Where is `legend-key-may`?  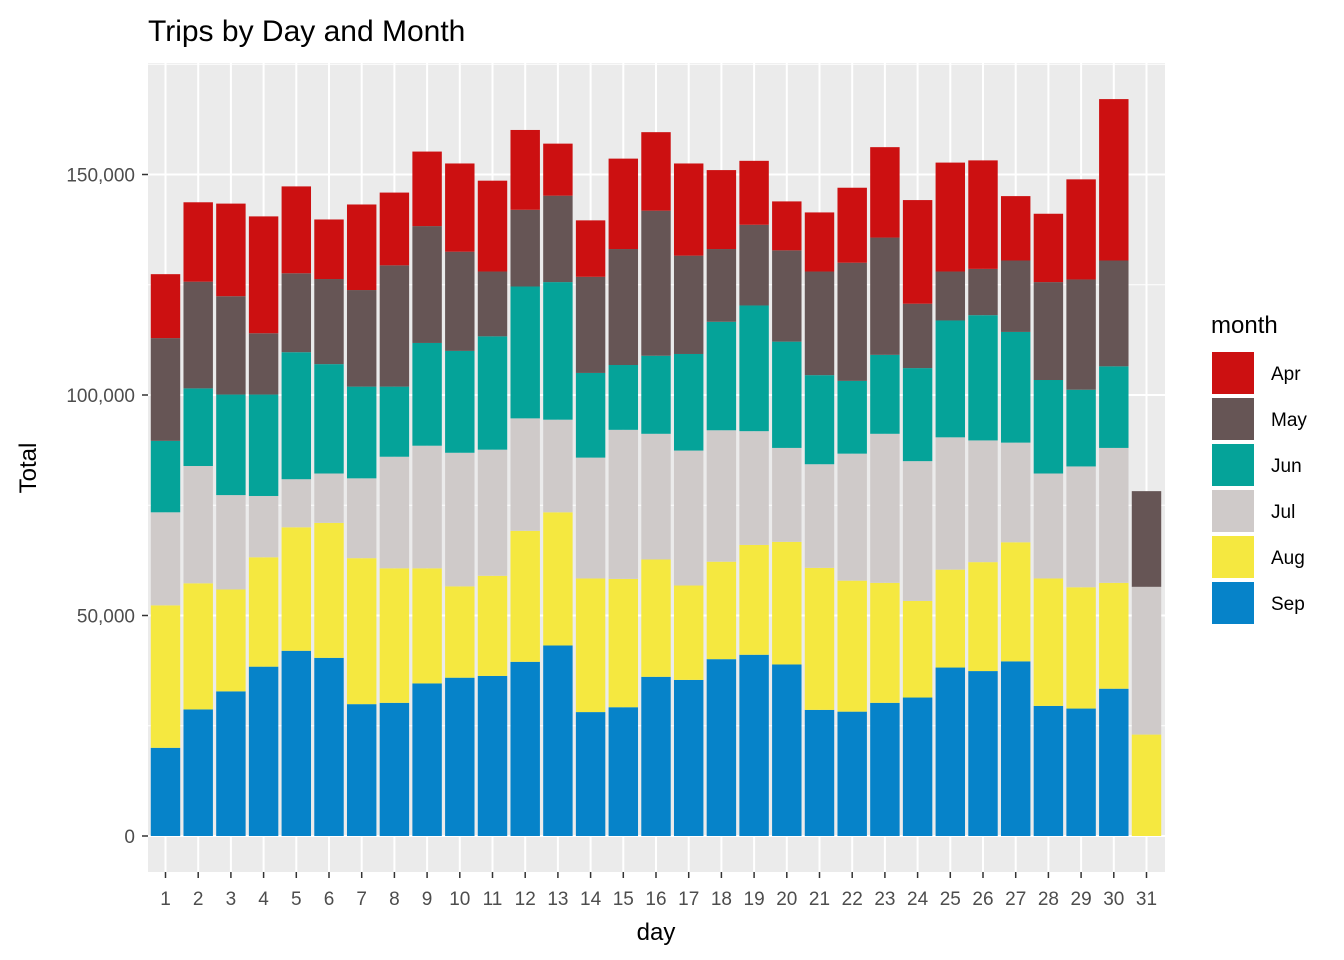
legend-key-may is located at coordinates (1233, 419).